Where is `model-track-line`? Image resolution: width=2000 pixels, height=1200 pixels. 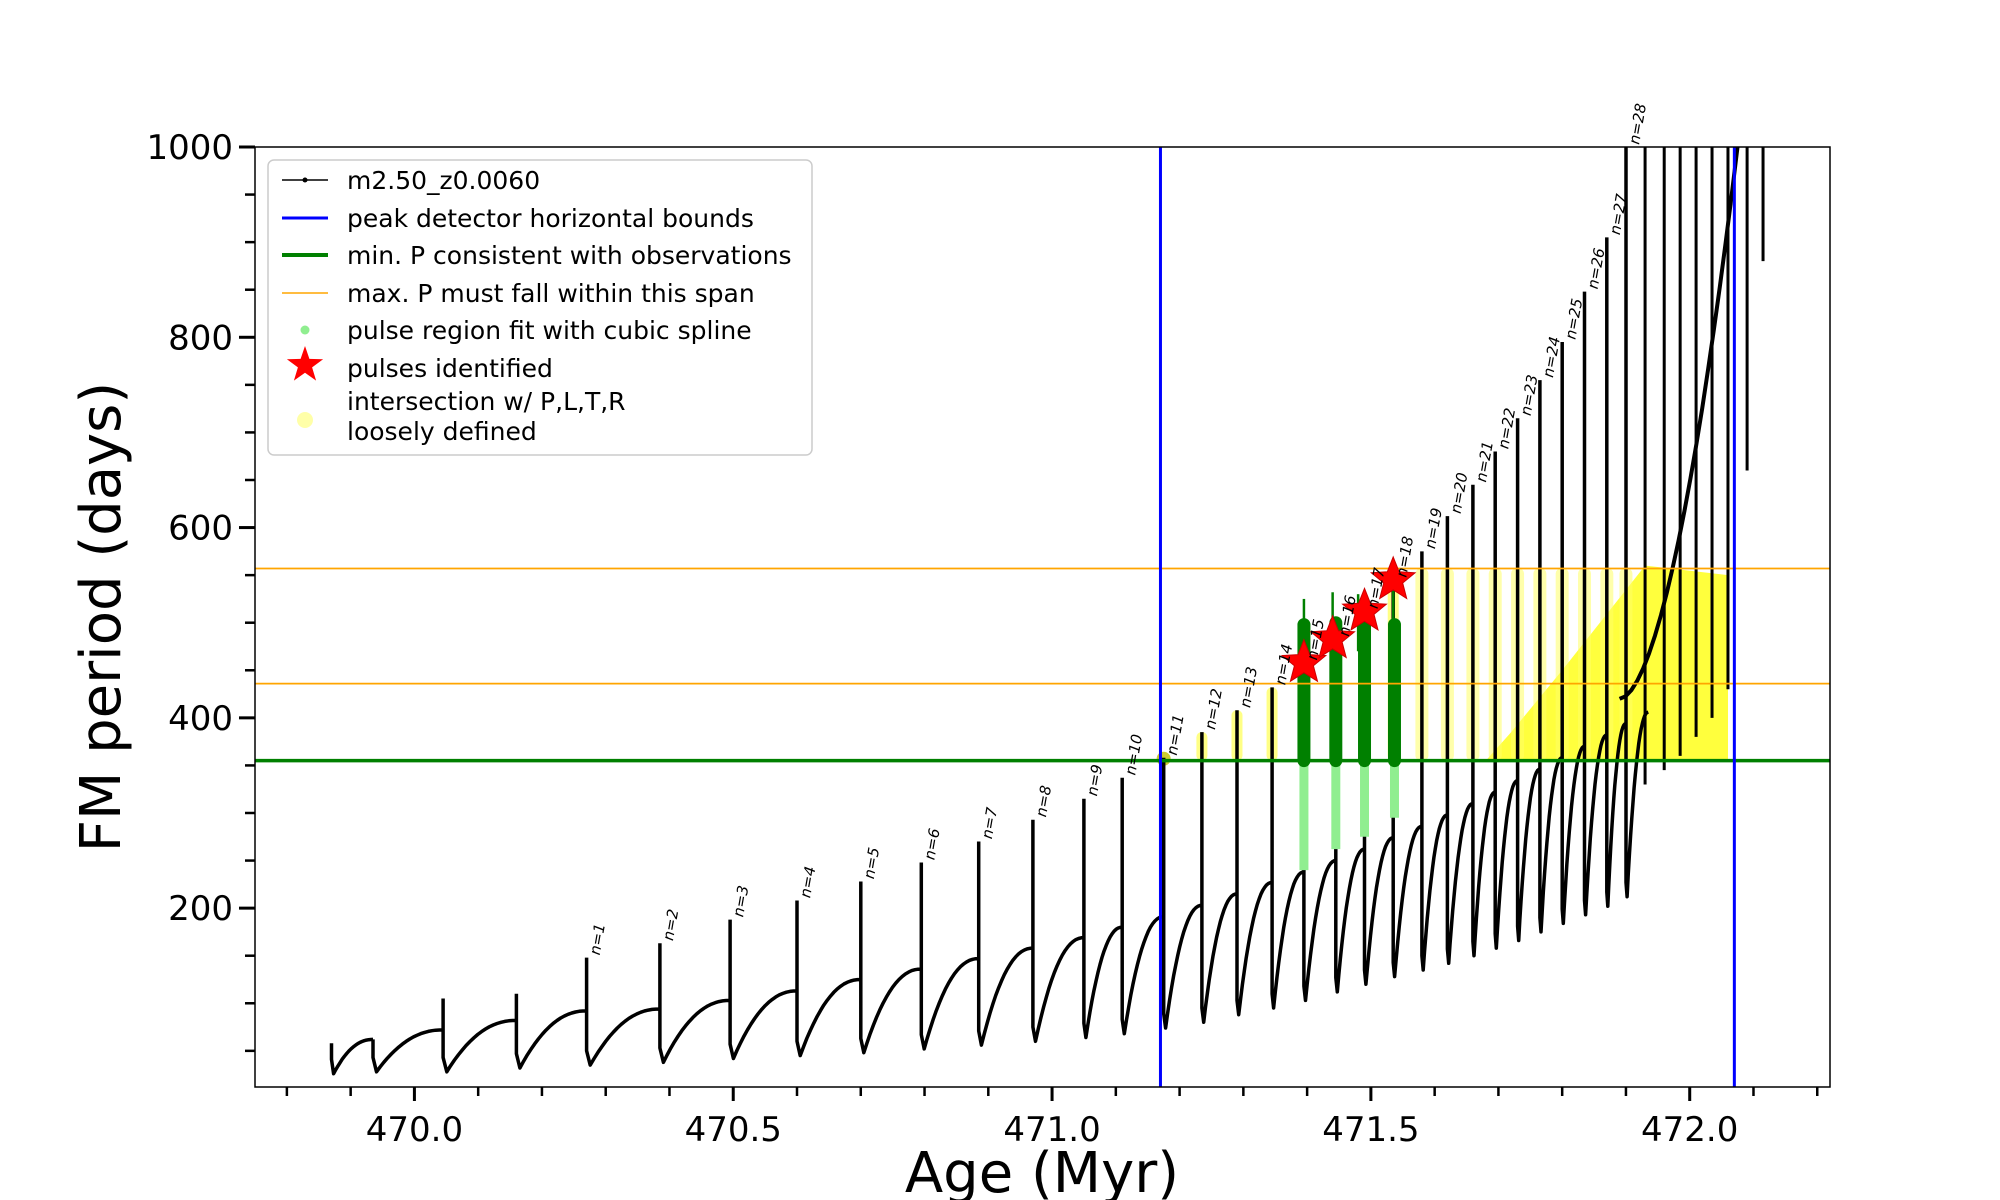 model-track-line is located at coordinates (1679, 424).